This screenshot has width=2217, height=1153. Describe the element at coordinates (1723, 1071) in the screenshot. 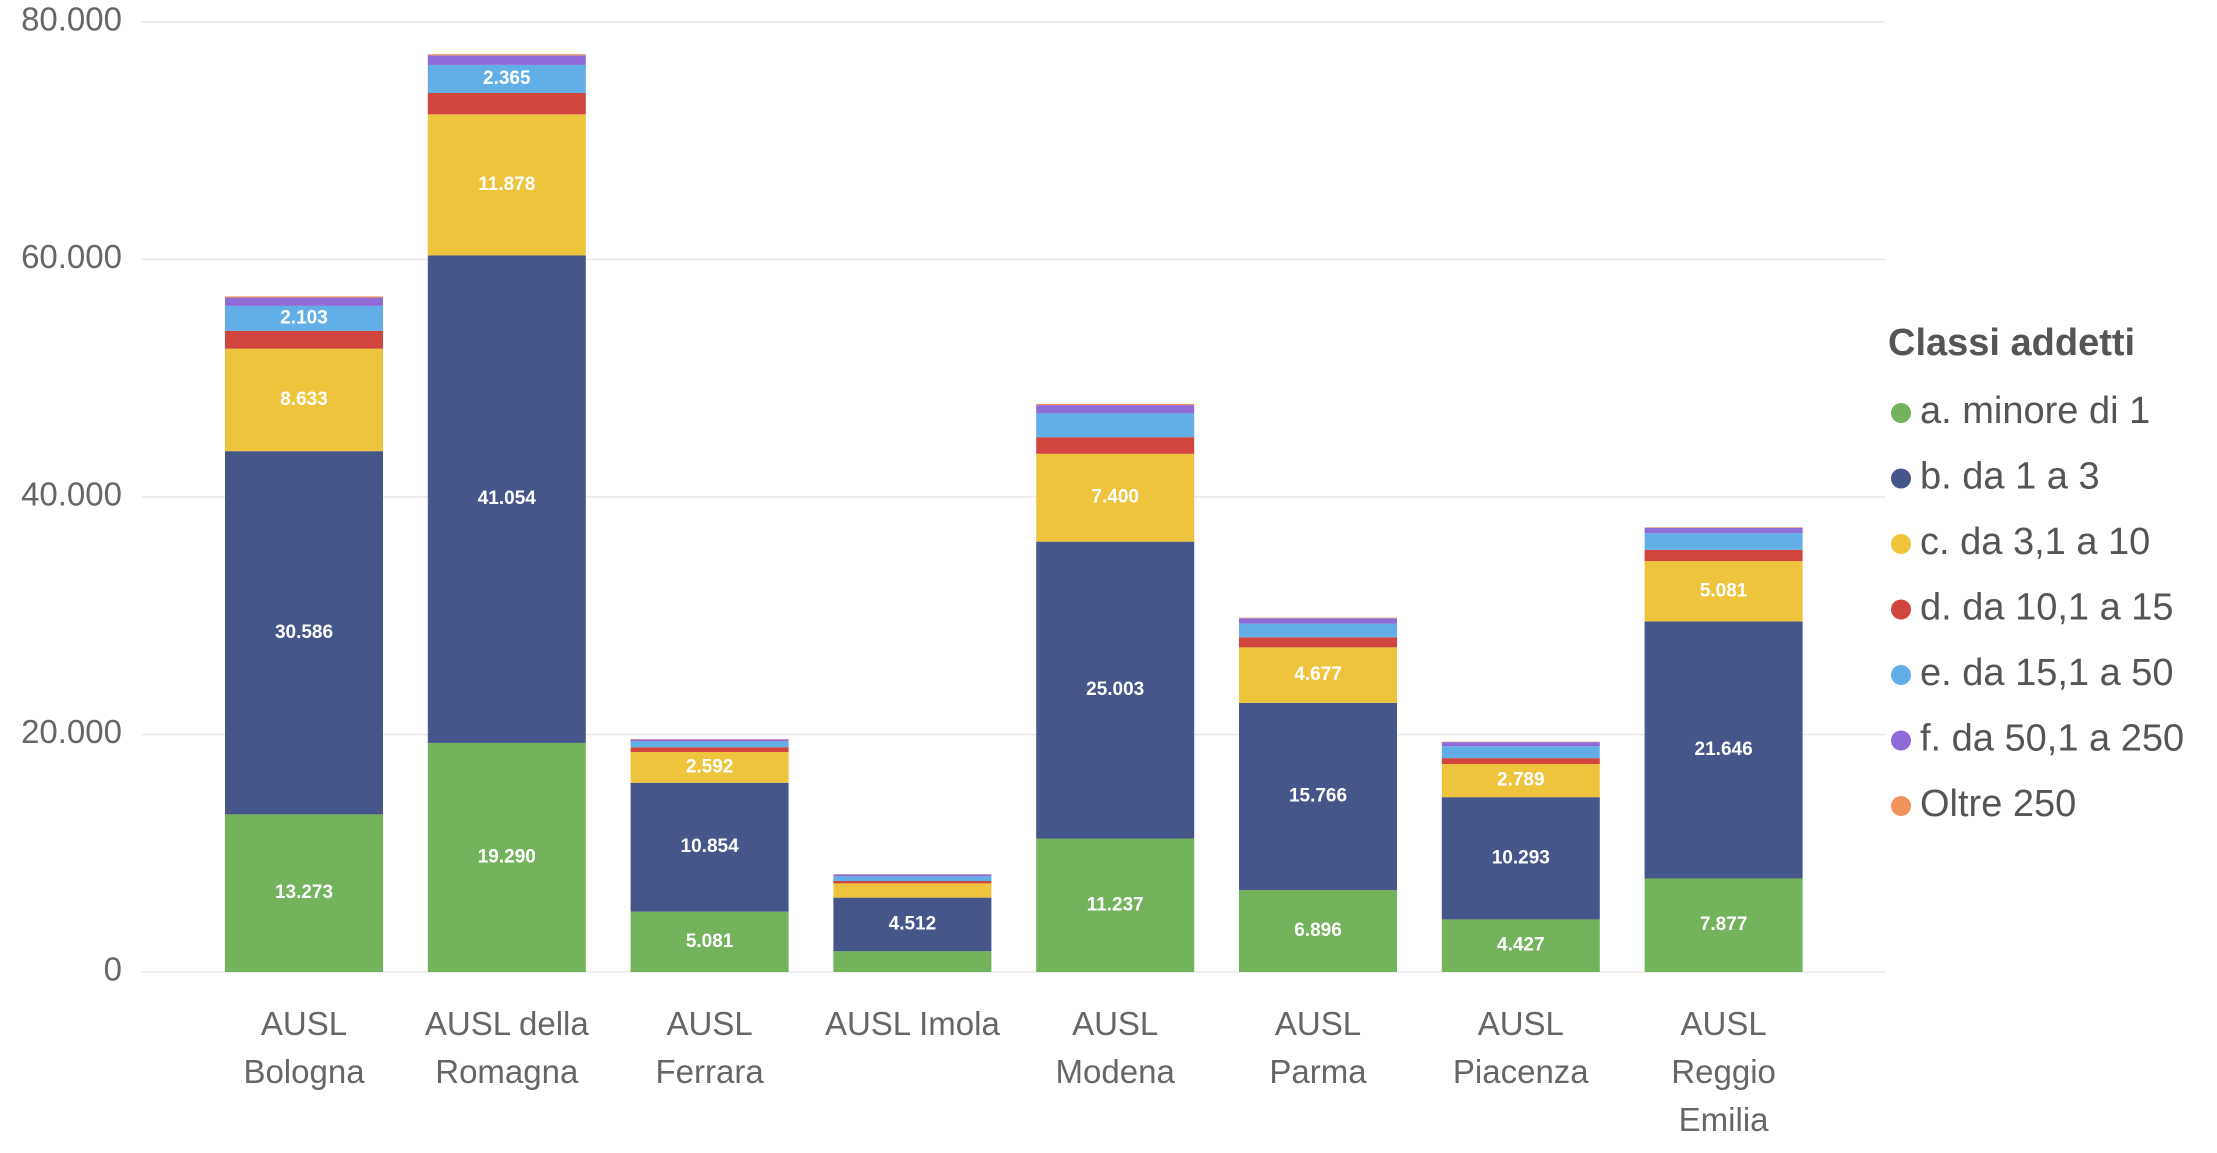

I see `x-tick-label: AUSL Reggio Emilia` at that location.